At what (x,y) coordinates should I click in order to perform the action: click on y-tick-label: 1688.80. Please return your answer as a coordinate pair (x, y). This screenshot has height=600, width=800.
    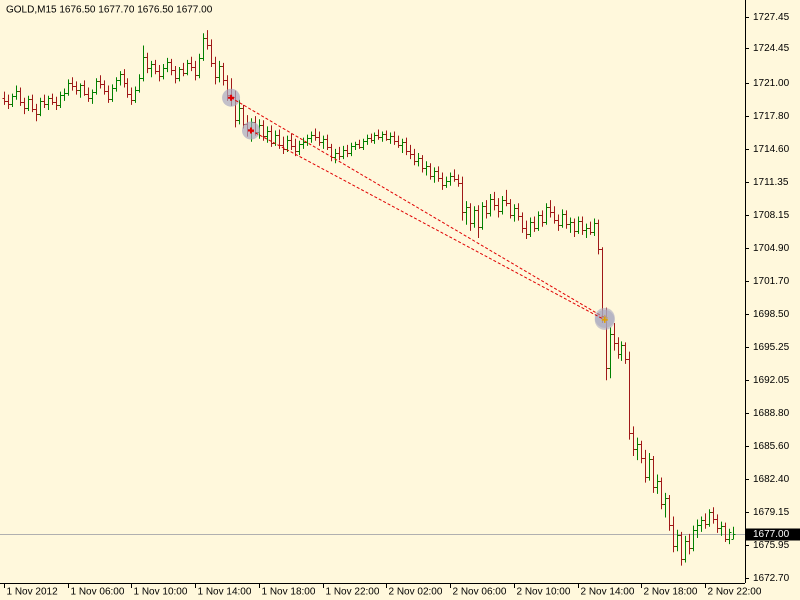
    Looking at the image, I should click on (771, 413).